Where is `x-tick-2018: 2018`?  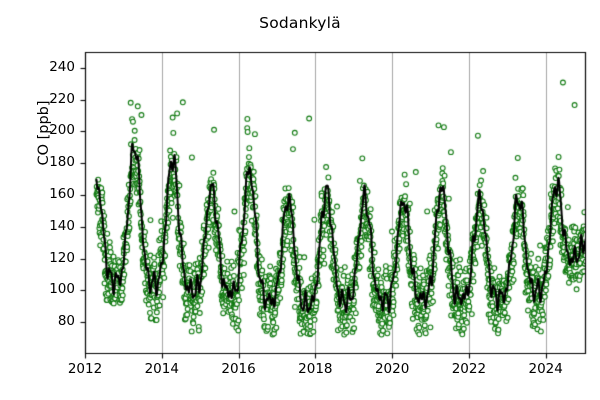
x-tick-2018: 2018 is located at coordinates (315, 369).